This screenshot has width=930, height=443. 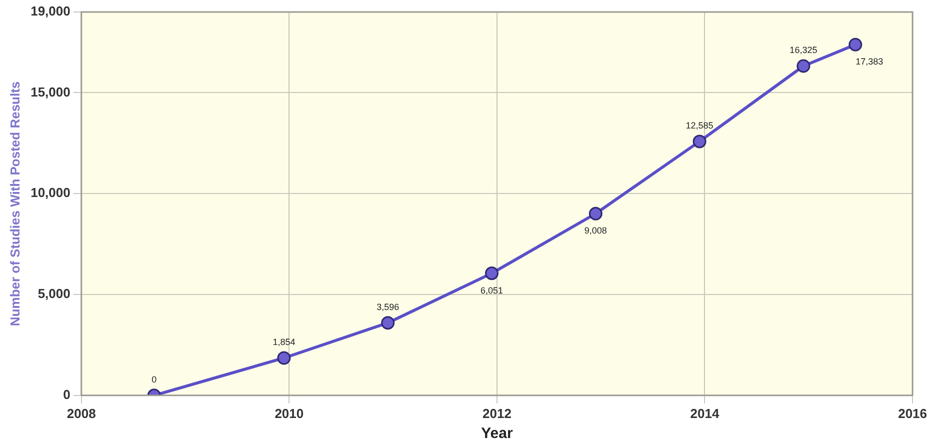 What do you see at coordinates (912, 413) in the screenshot?
I see `x-tick-label: 2016` at bounding box center [912, 413].